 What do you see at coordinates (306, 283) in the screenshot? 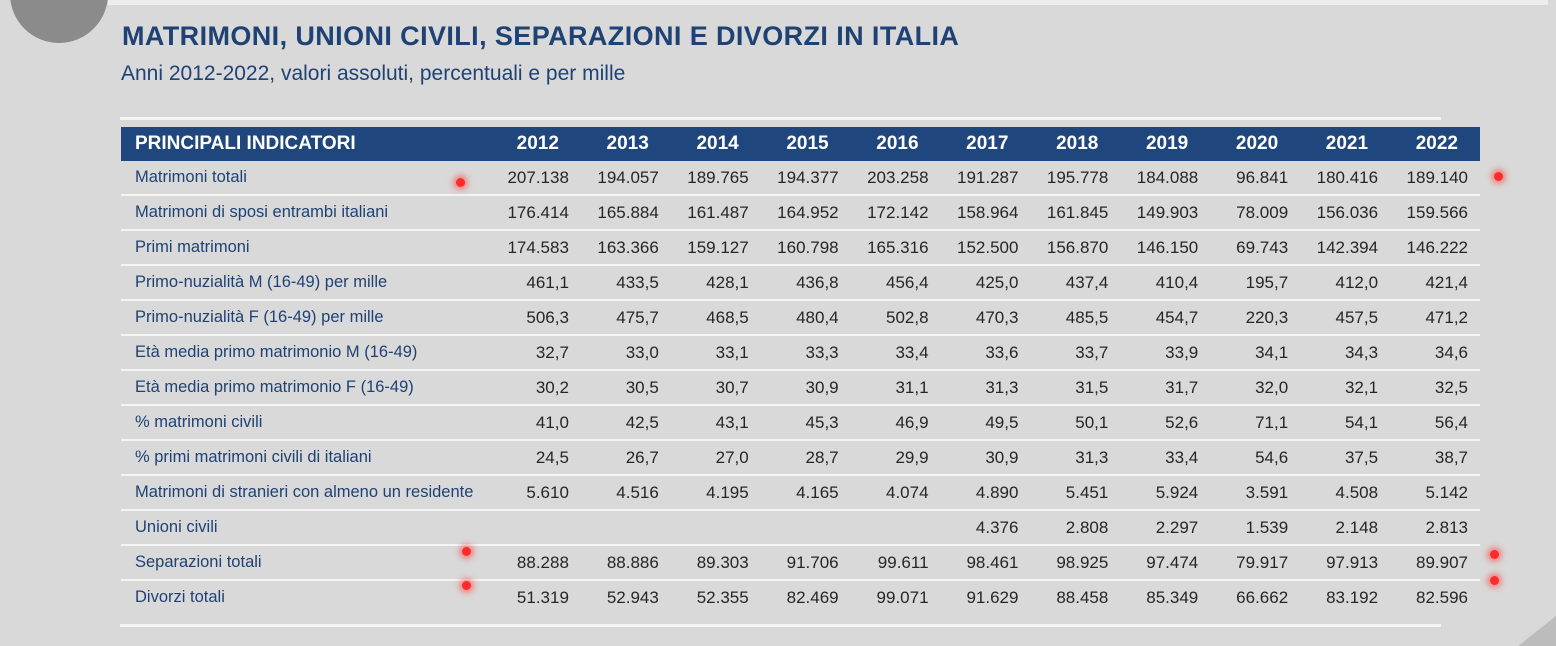
I see `row-label: Primo-nuzialità M (16-49) per mille` at bounding box center [306, 283].